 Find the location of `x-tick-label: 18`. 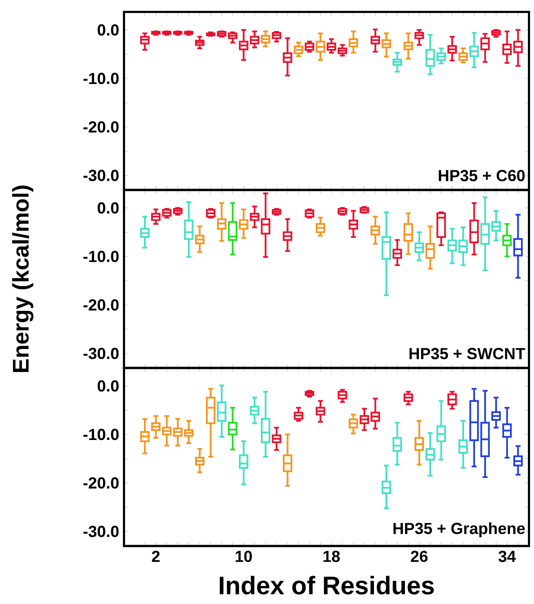

x-tick-label: 18 is located at coordinates (332, 556).